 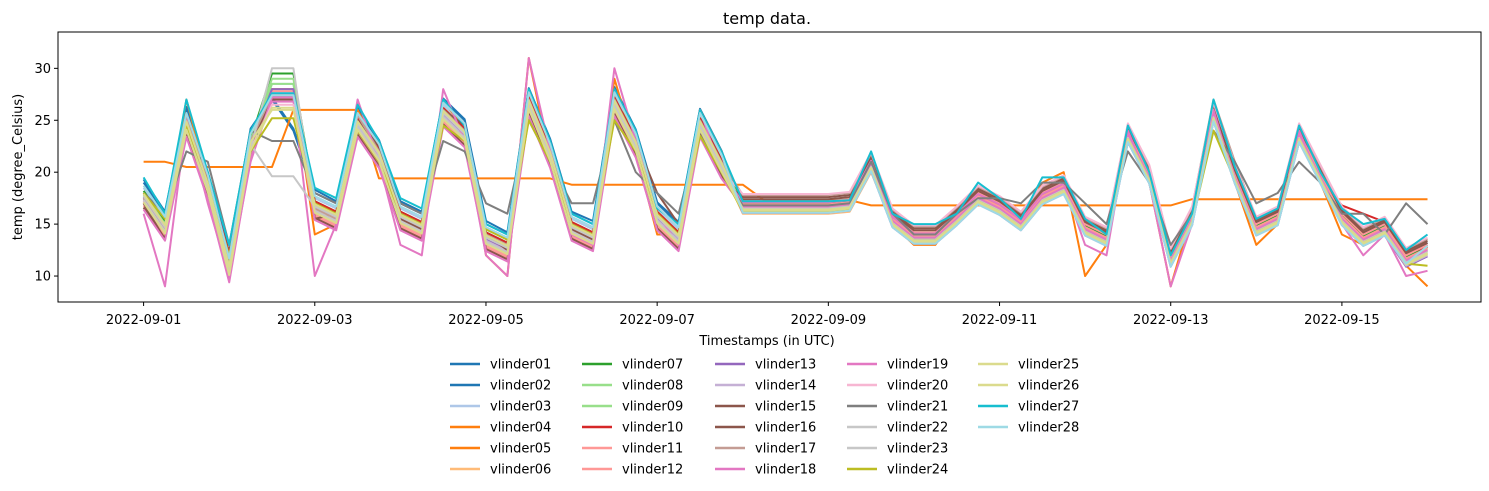 What do you see at coordinates (1000, 320) in the screenshot?
I see `x-tick-label: 2022-09-11` at bounding box center [1000, 320].